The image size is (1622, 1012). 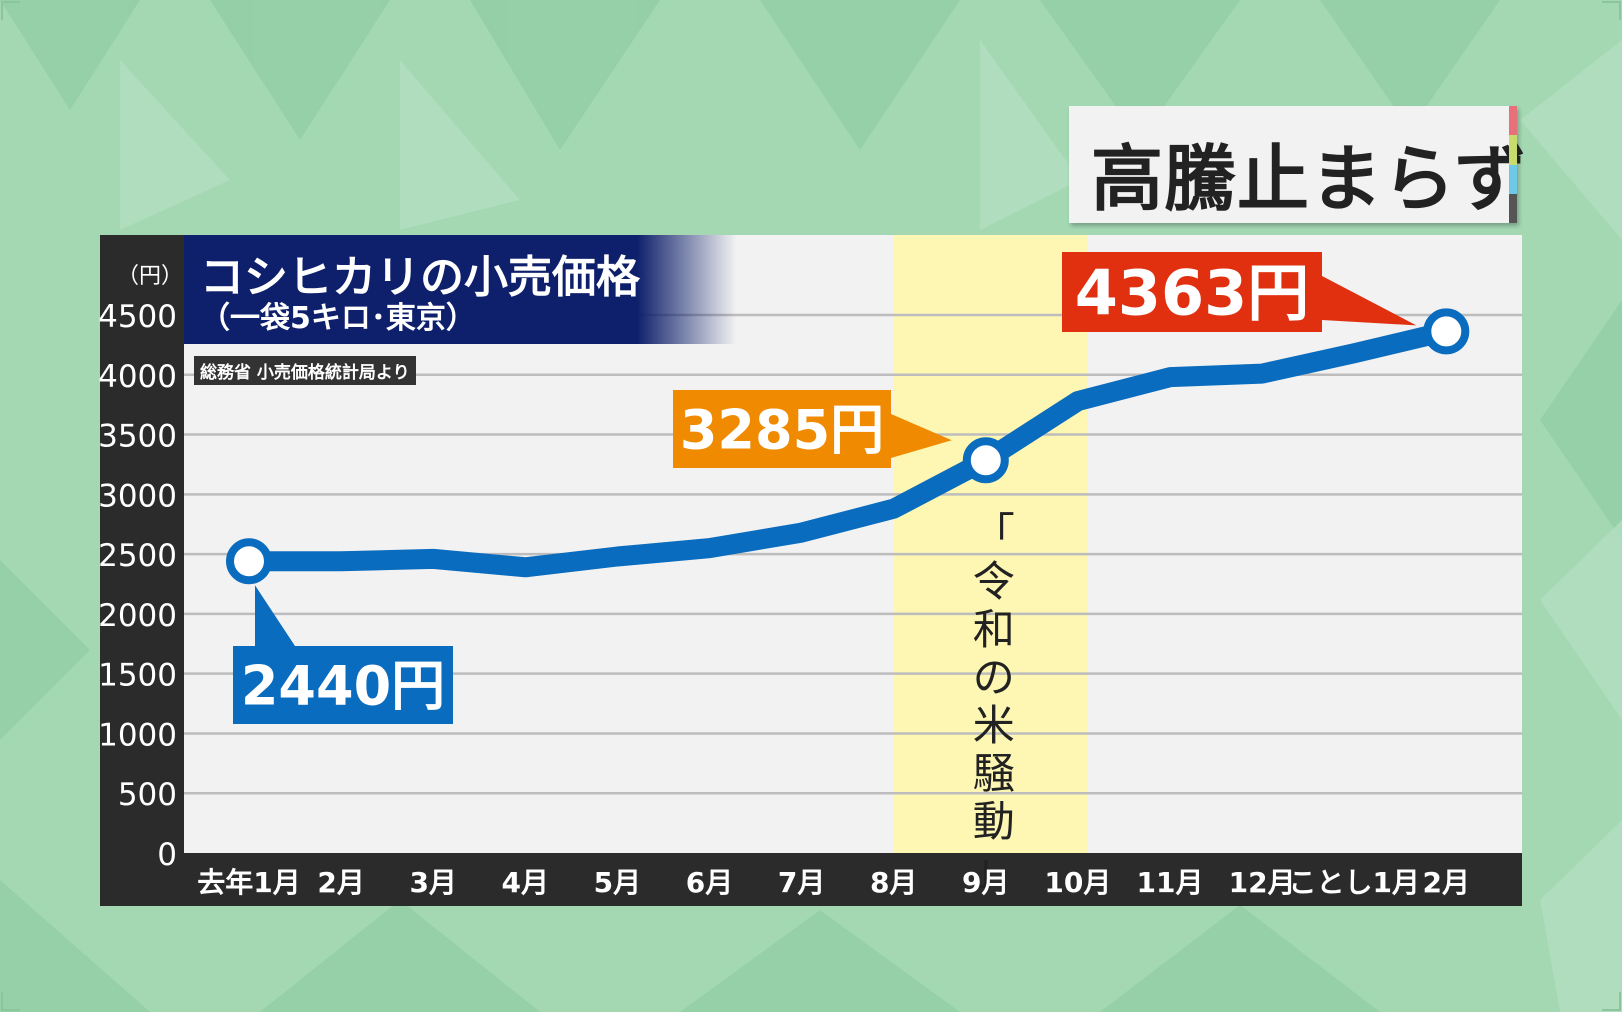 I want to click on x-tick-label: 4月, so click(x=525, y=882).